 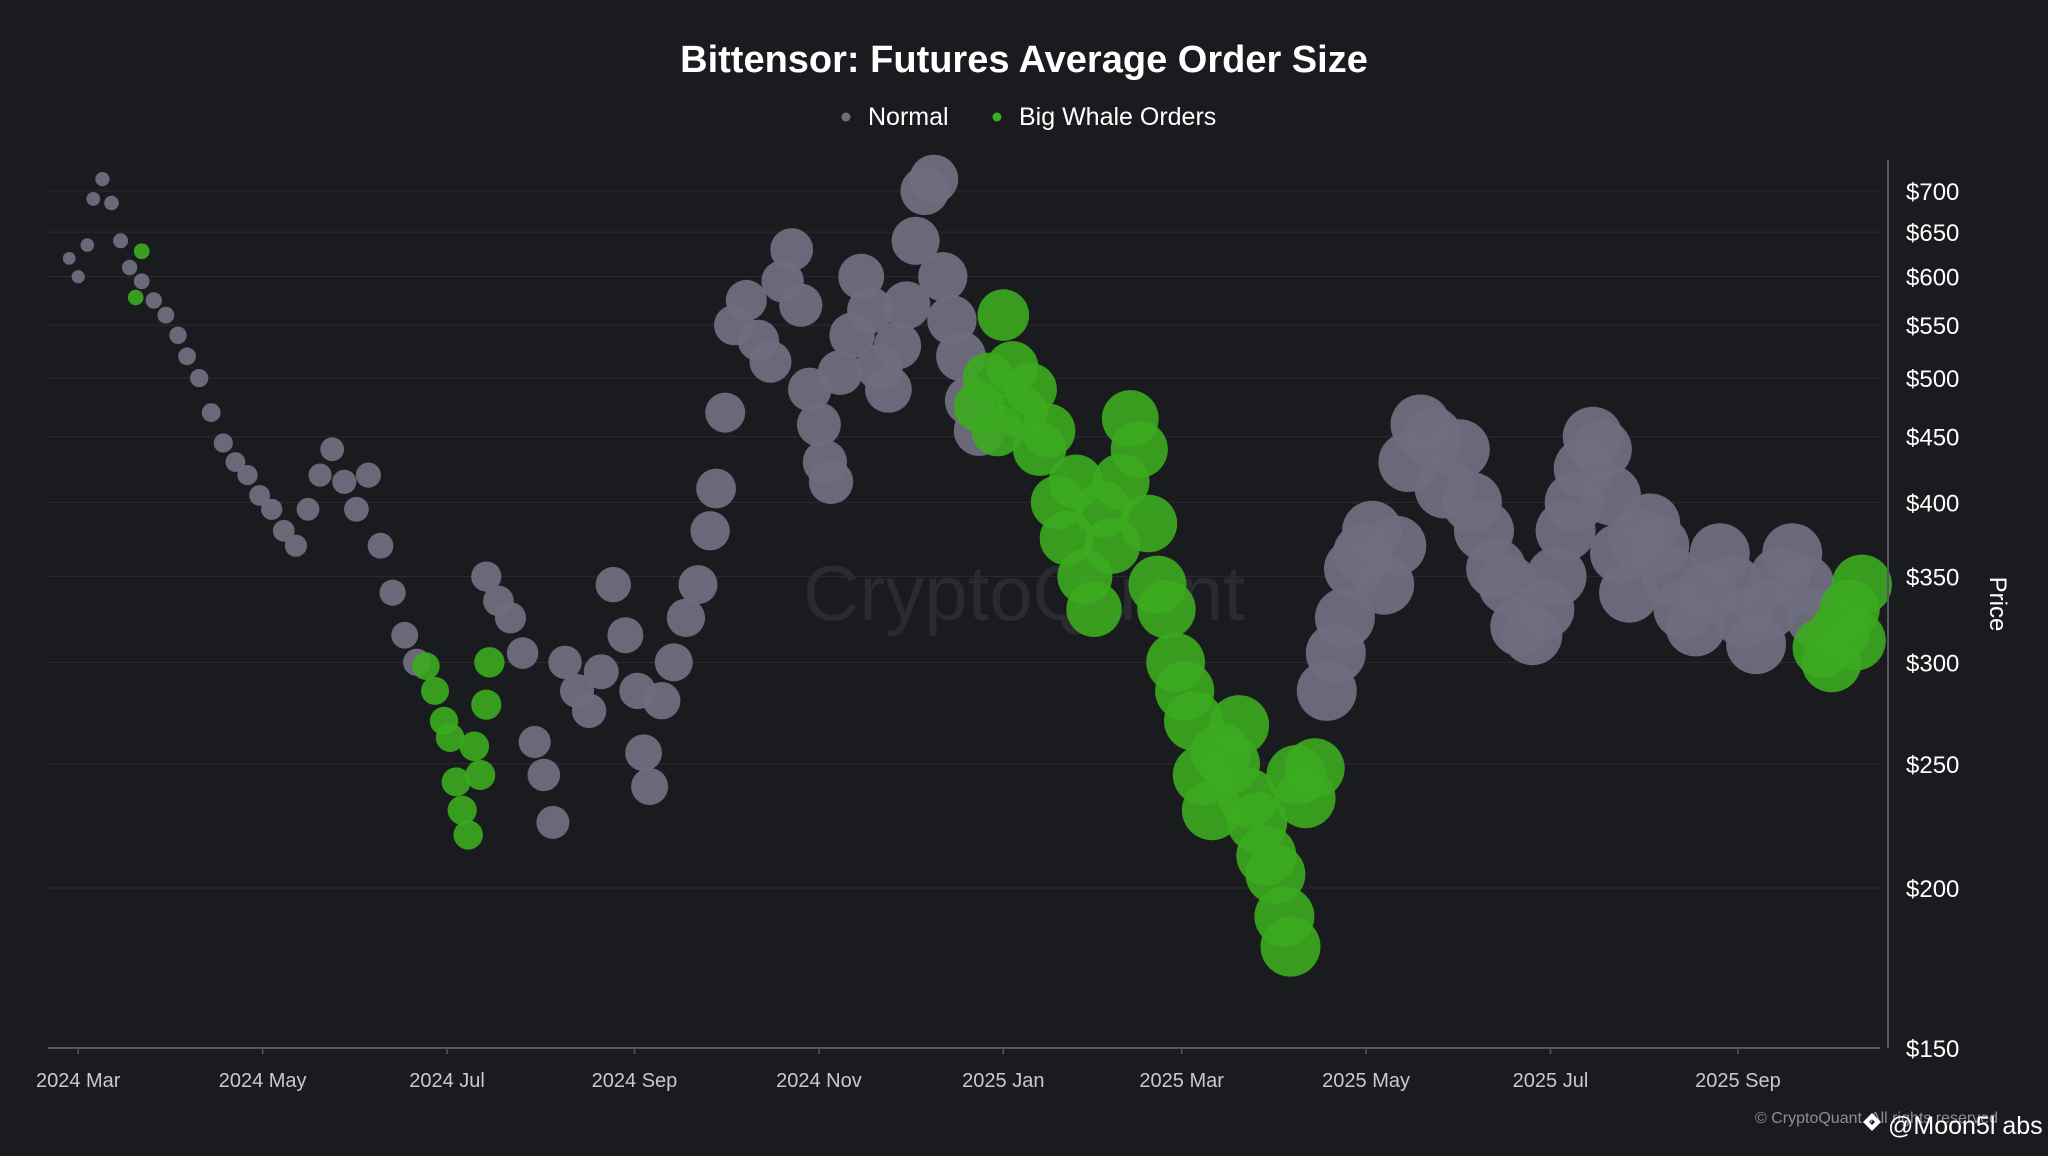 What do you see at coordinates (1932, 503) in the screenshot?
I see `y-tick-label: $400` at bounding box center [1932, 503].